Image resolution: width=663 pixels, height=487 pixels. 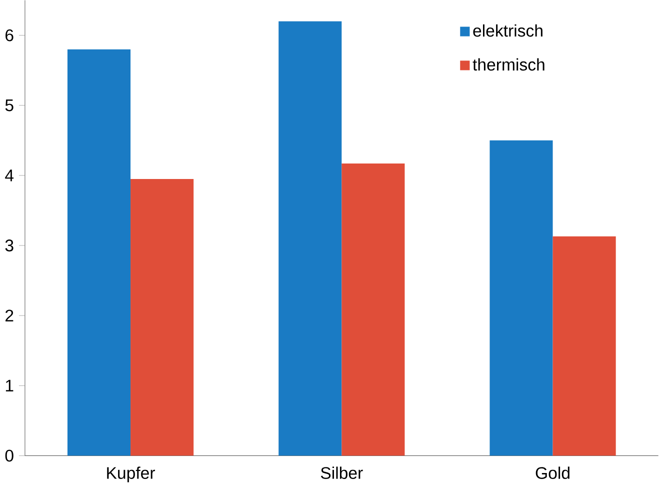 I want to click on y-tick-label: 3, so click(x=9, y=246).